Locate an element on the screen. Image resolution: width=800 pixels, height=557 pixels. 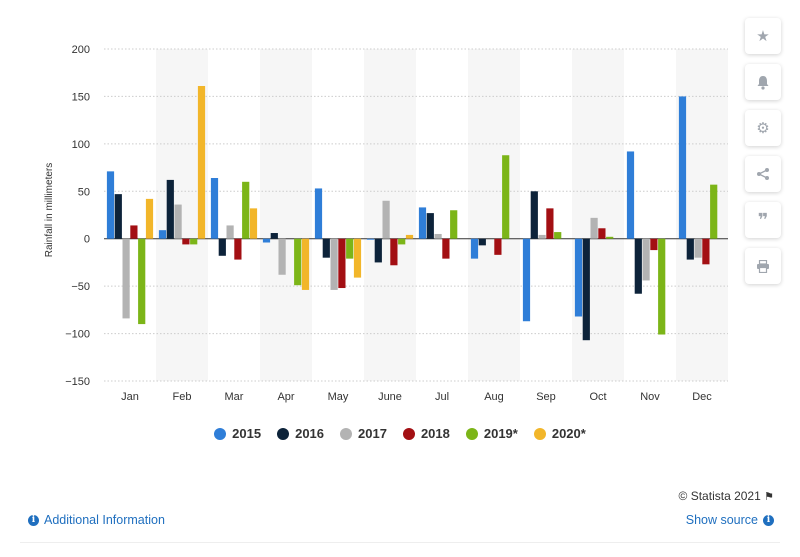
bar-2020-mar is located at coordinates (253, 223).